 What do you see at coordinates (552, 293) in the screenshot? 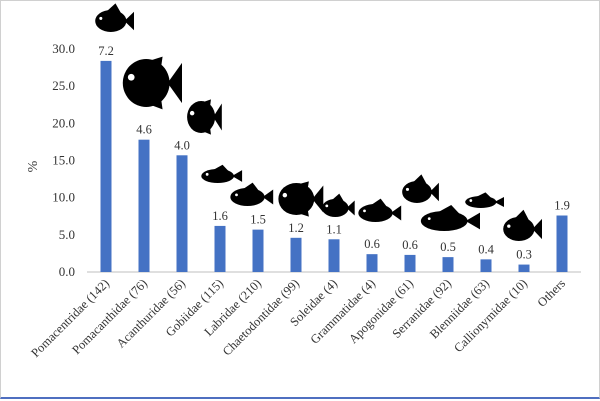
I see `category-label: Others` at bounding box center [552, 293].